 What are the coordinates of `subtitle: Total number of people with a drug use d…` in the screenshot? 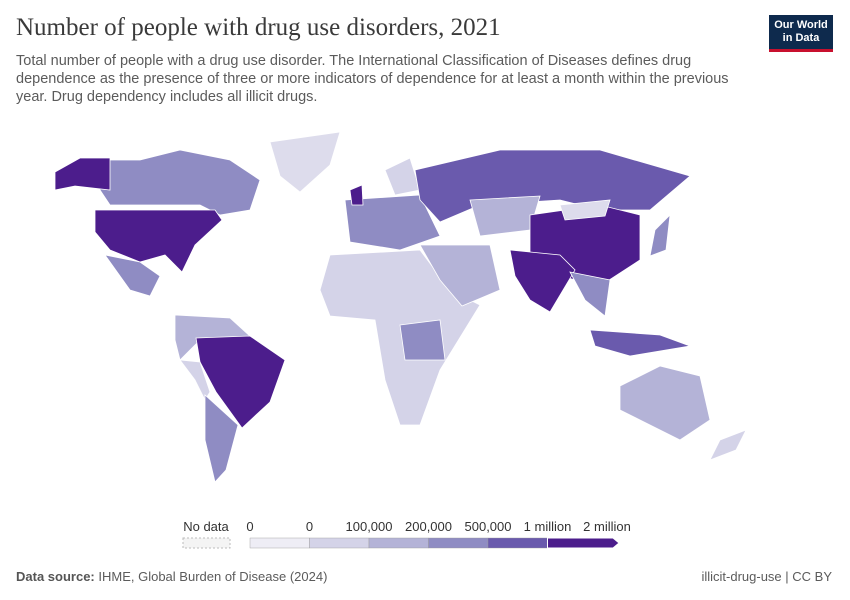 It's located at (372, 79).